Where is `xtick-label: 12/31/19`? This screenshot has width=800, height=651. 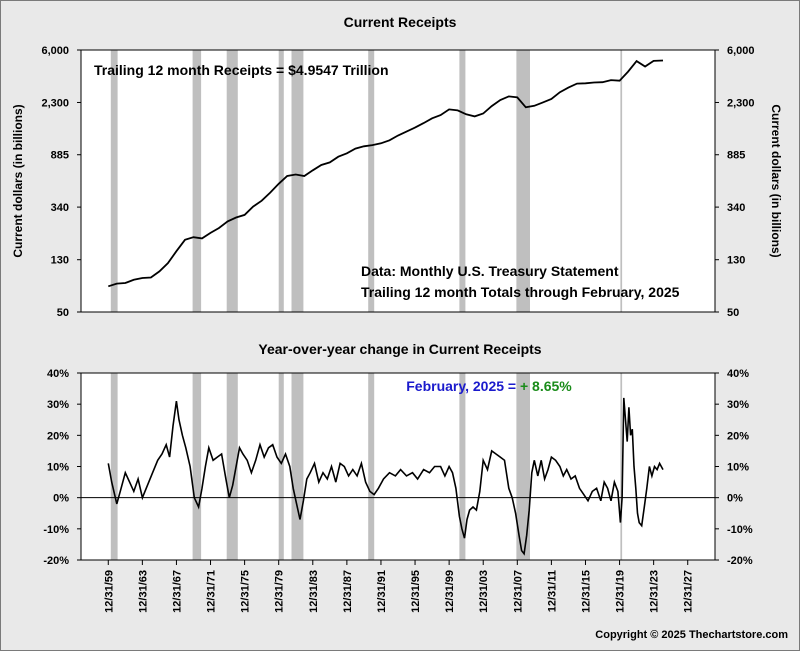
xtick-label: 12/31/19 is located at coordinates (621, 591).